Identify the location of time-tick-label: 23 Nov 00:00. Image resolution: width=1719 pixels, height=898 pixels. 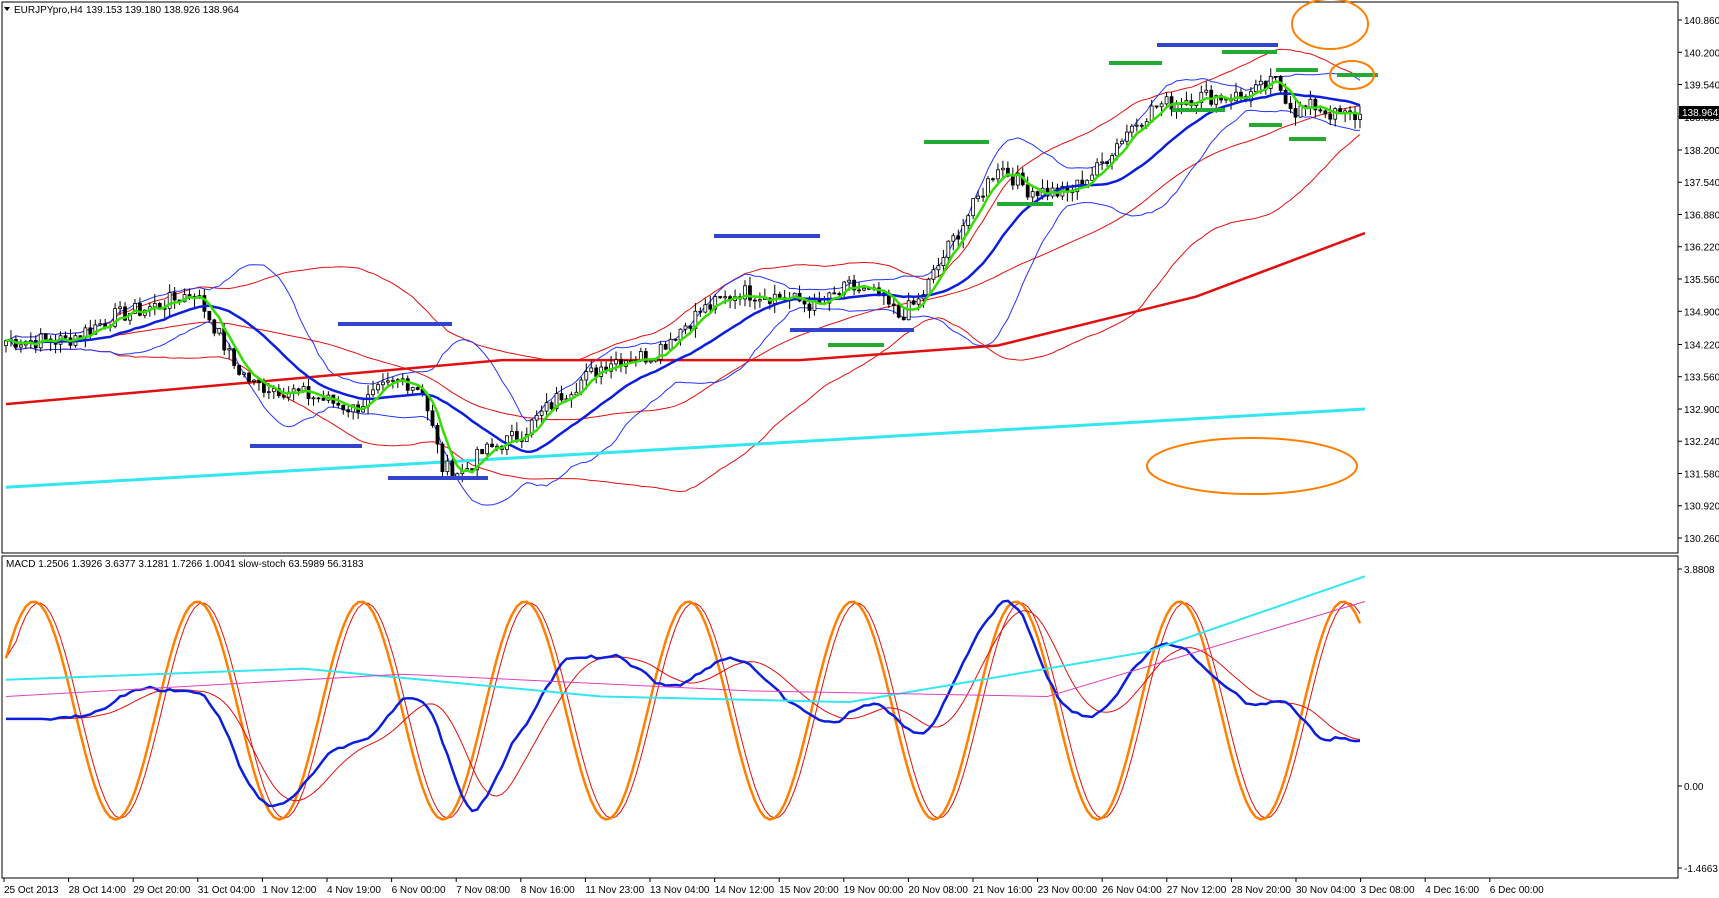
(1068, 890).